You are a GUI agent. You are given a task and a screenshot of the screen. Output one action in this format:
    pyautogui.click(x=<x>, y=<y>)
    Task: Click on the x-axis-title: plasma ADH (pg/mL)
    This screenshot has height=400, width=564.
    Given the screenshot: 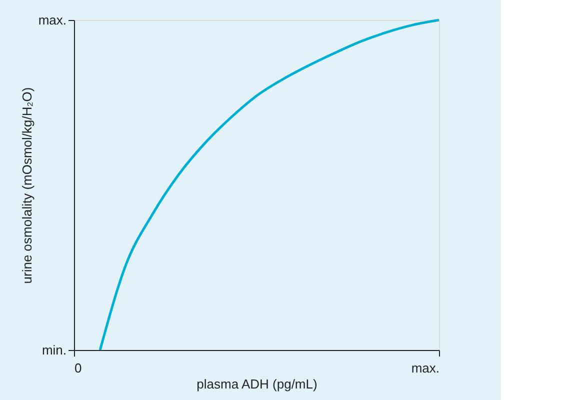 What is the action you would take?
    pyautogui.click(x=257, y=384)
    